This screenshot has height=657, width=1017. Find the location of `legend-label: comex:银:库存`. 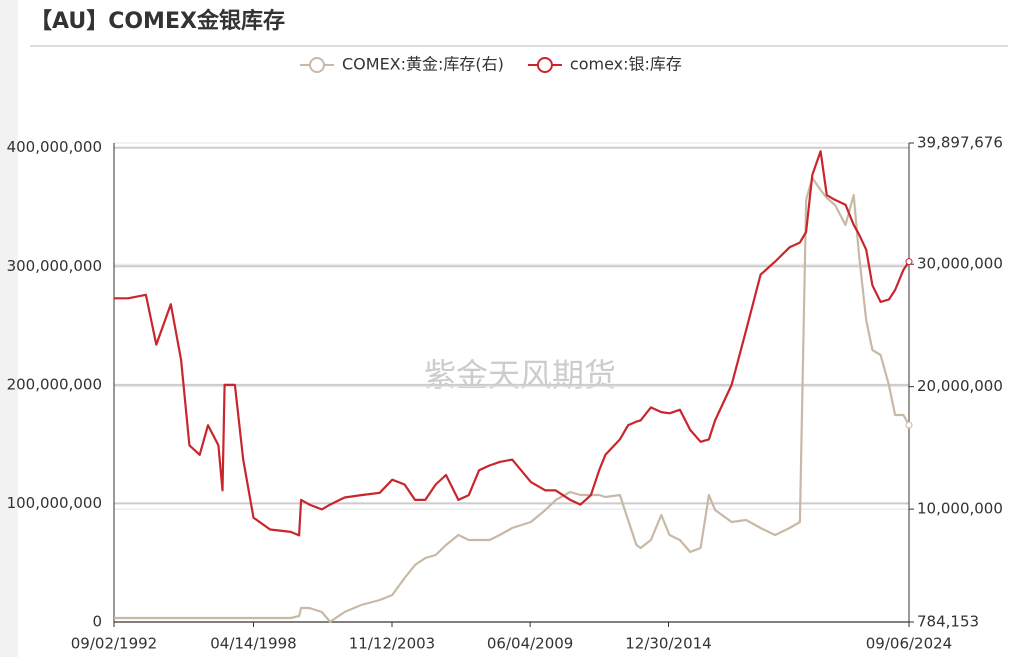

legend-label: comex:银:库存 is located at coordinates (626, 64).